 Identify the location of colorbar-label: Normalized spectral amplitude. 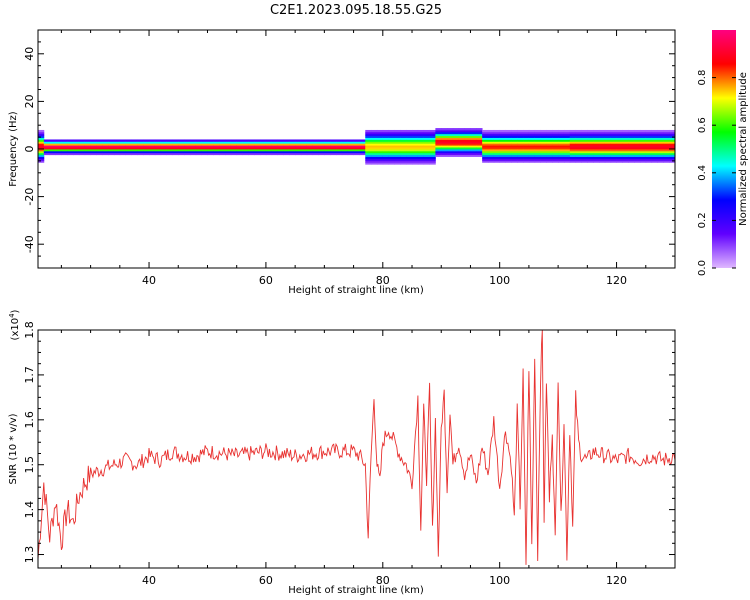
(743, 149).